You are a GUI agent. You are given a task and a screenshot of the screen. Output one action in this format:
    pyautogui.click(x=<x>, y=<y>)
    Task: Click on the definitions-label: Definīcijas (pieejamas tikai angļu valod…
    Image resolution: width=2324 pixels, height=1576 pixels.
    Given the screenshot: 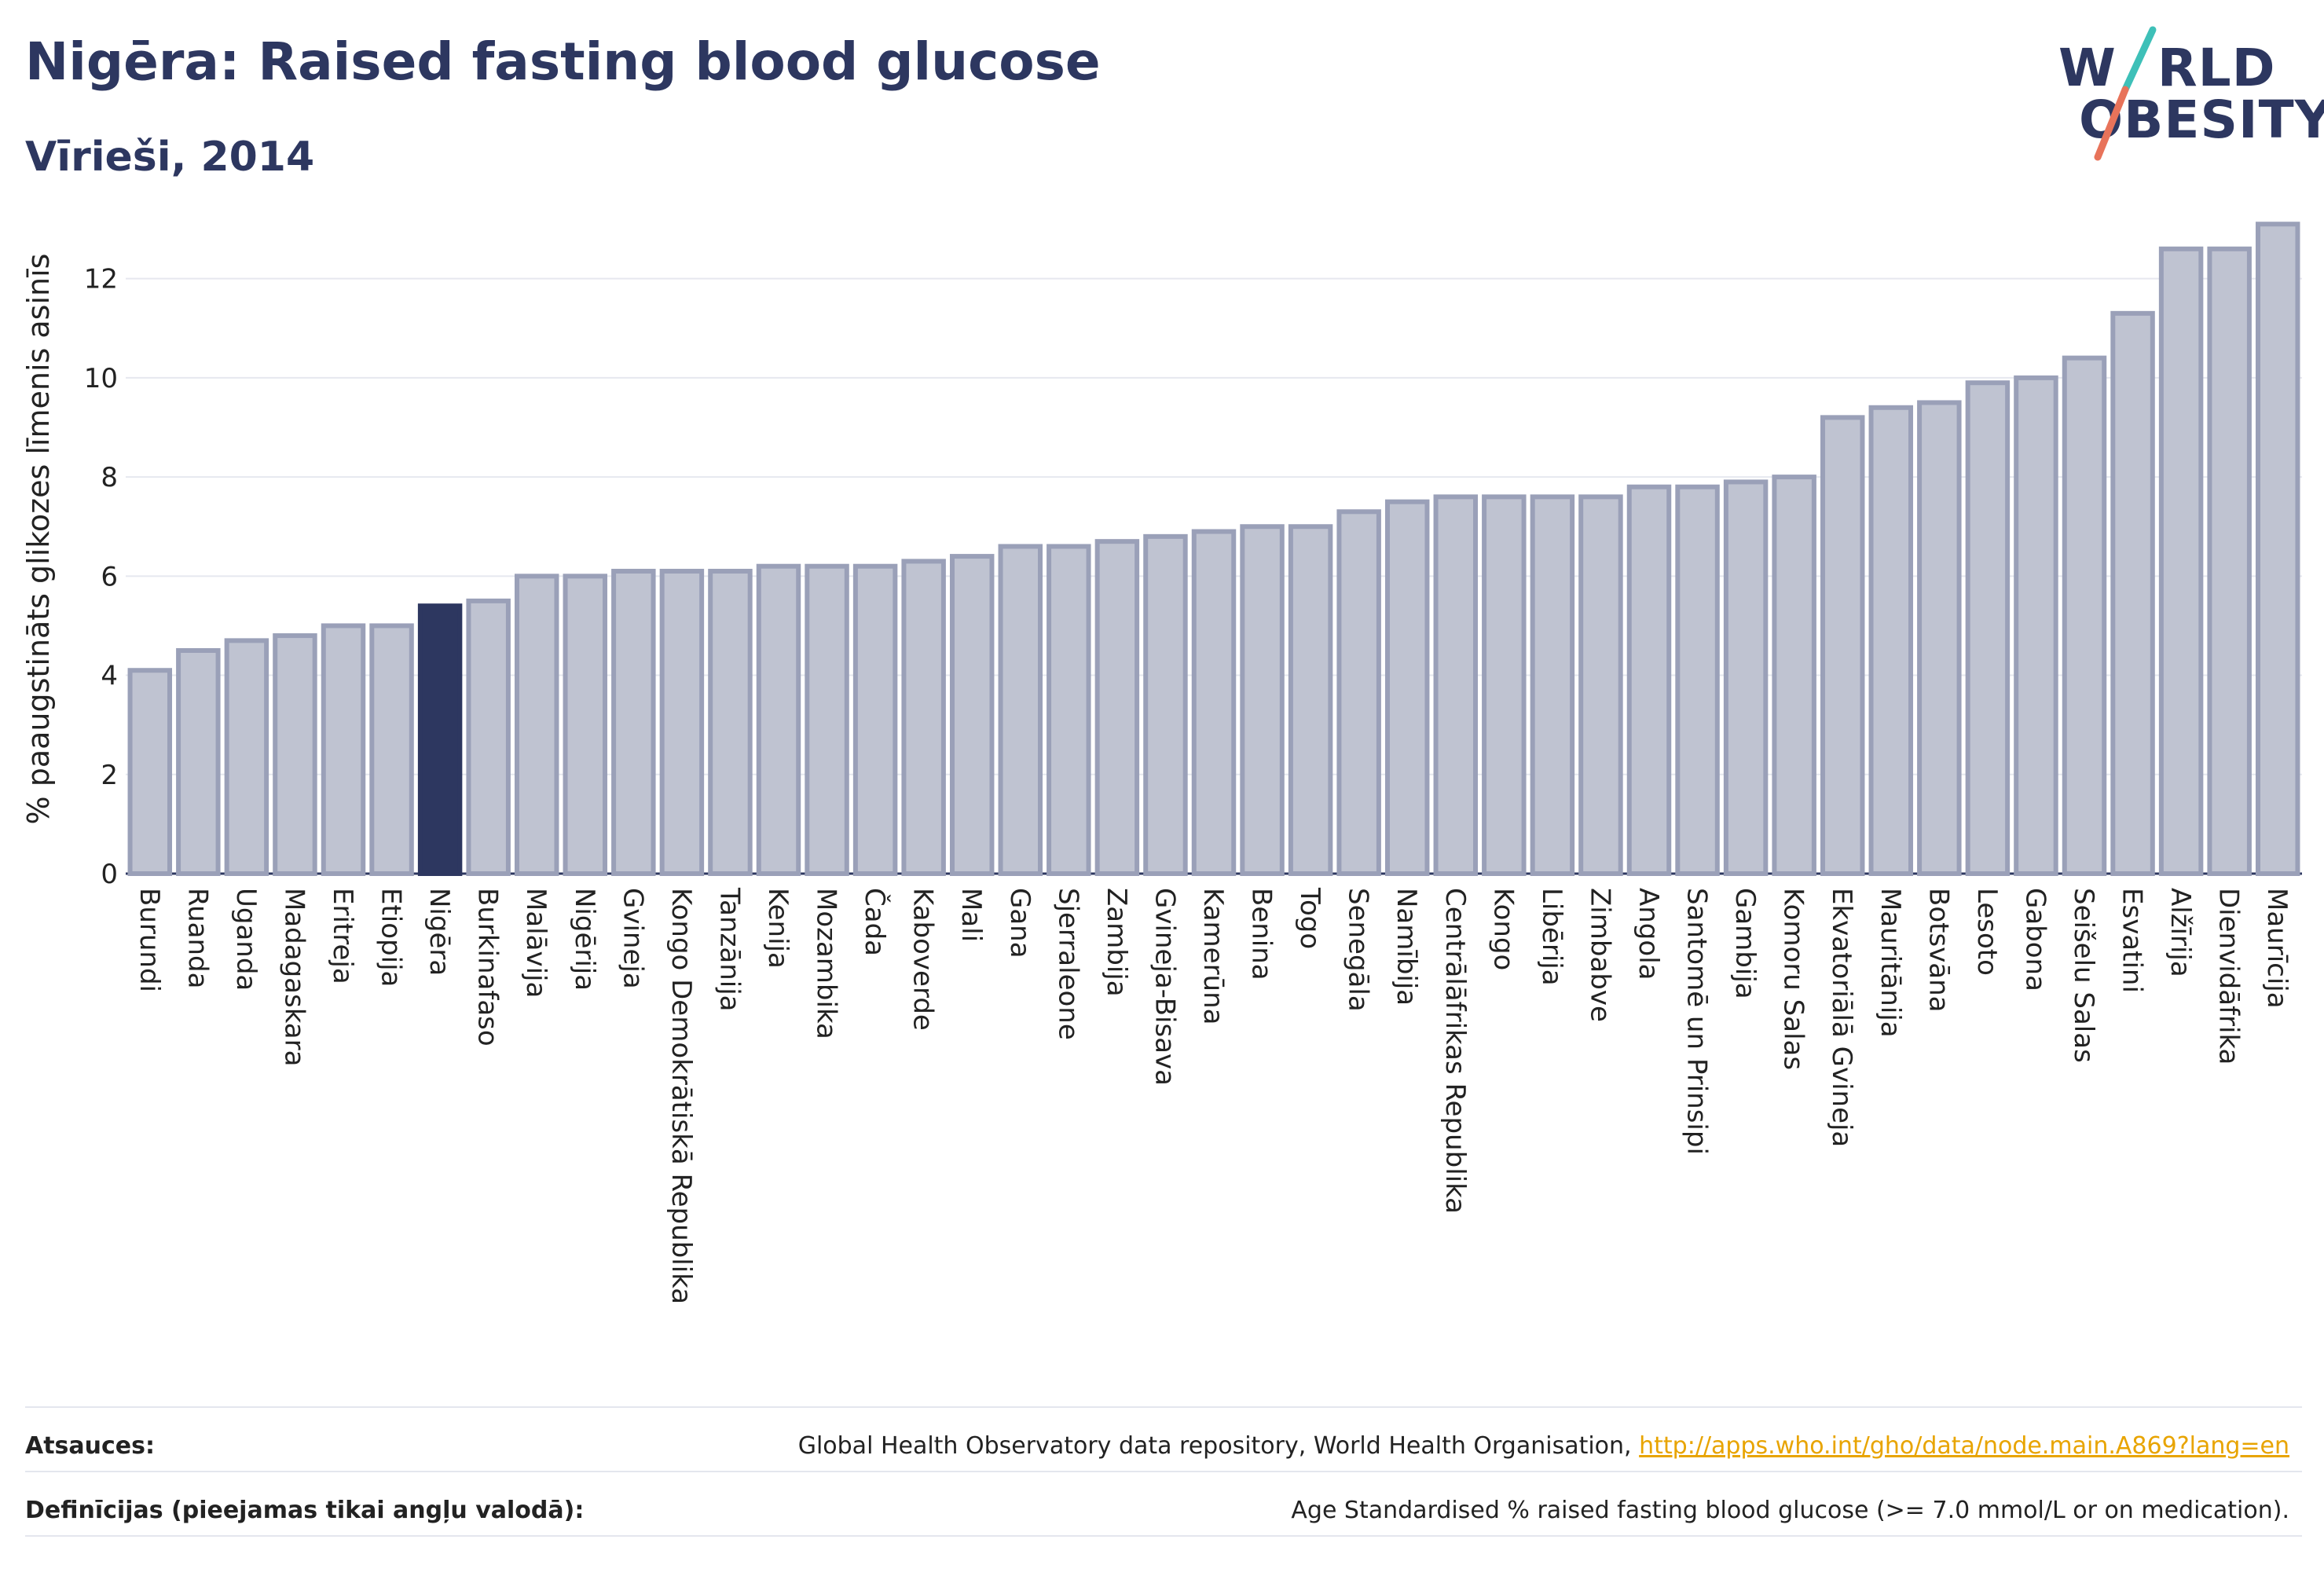 What is the action you would take?
    pyautogui.click(x=305, y=1510)
    